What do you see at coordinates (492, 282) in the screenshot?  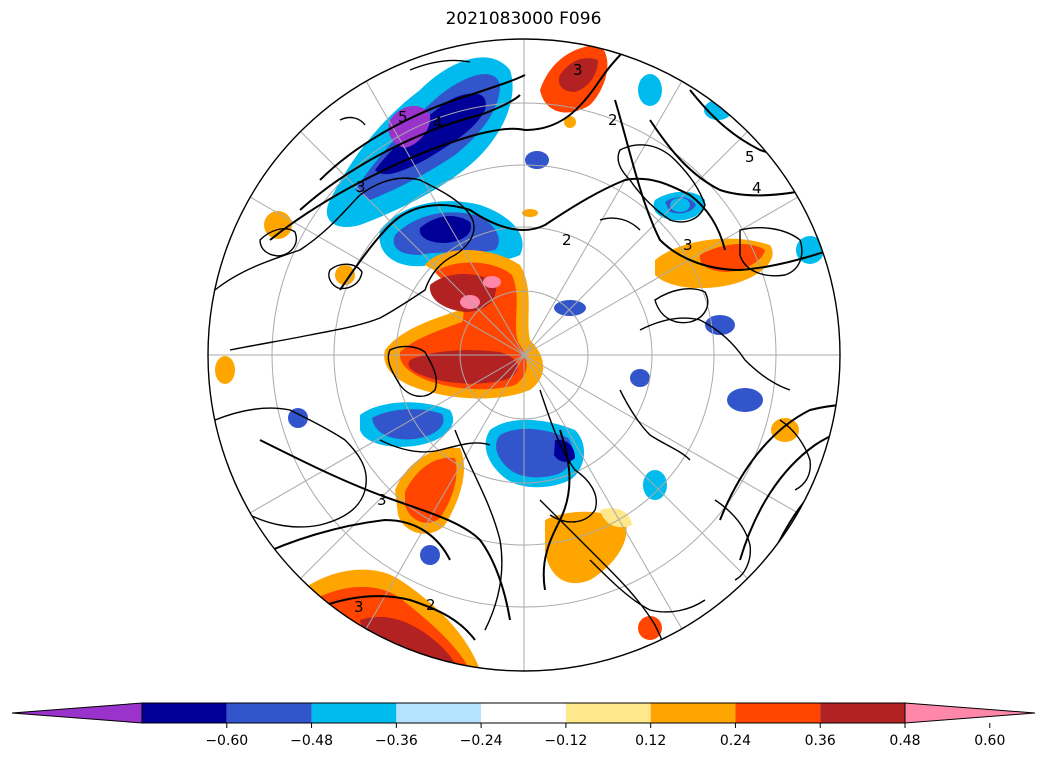 I see `field-pos-polar-peak2` at bounding box center [492, 282].